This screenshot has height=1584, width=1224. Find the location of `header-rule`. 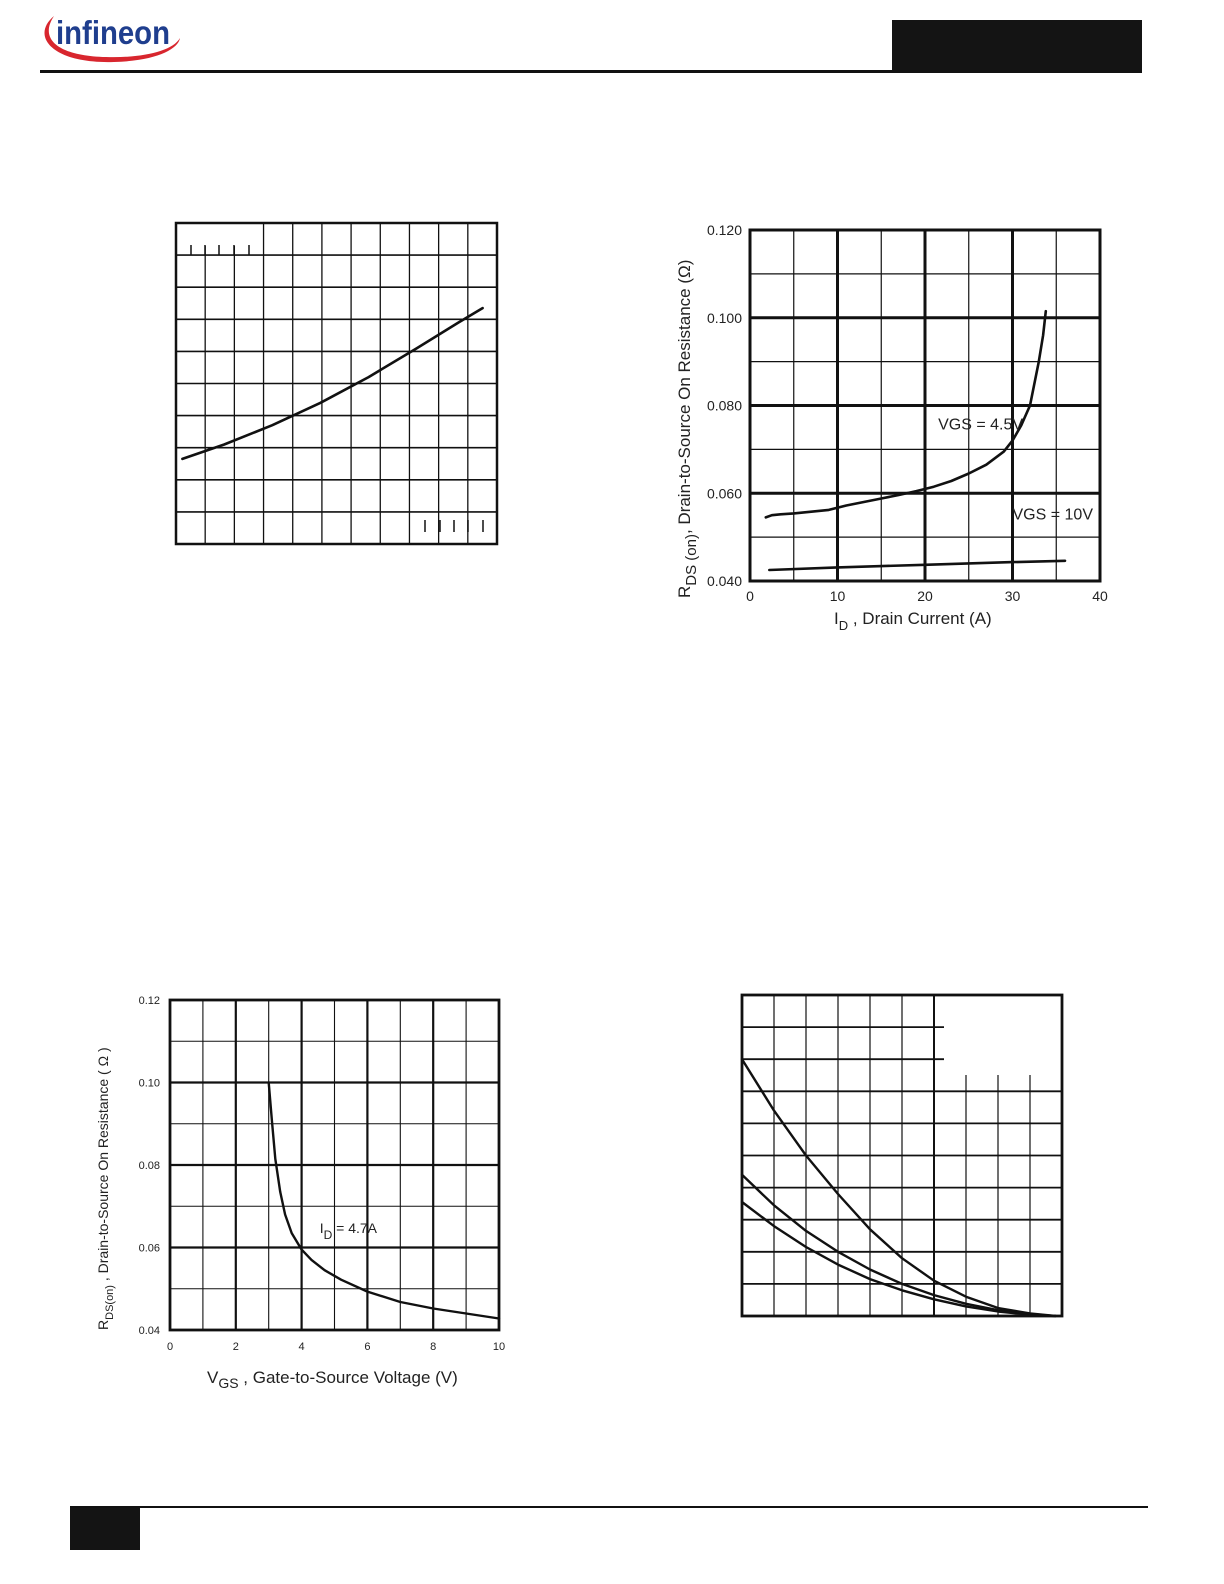

header-rule is located at coordinates (591, 71).